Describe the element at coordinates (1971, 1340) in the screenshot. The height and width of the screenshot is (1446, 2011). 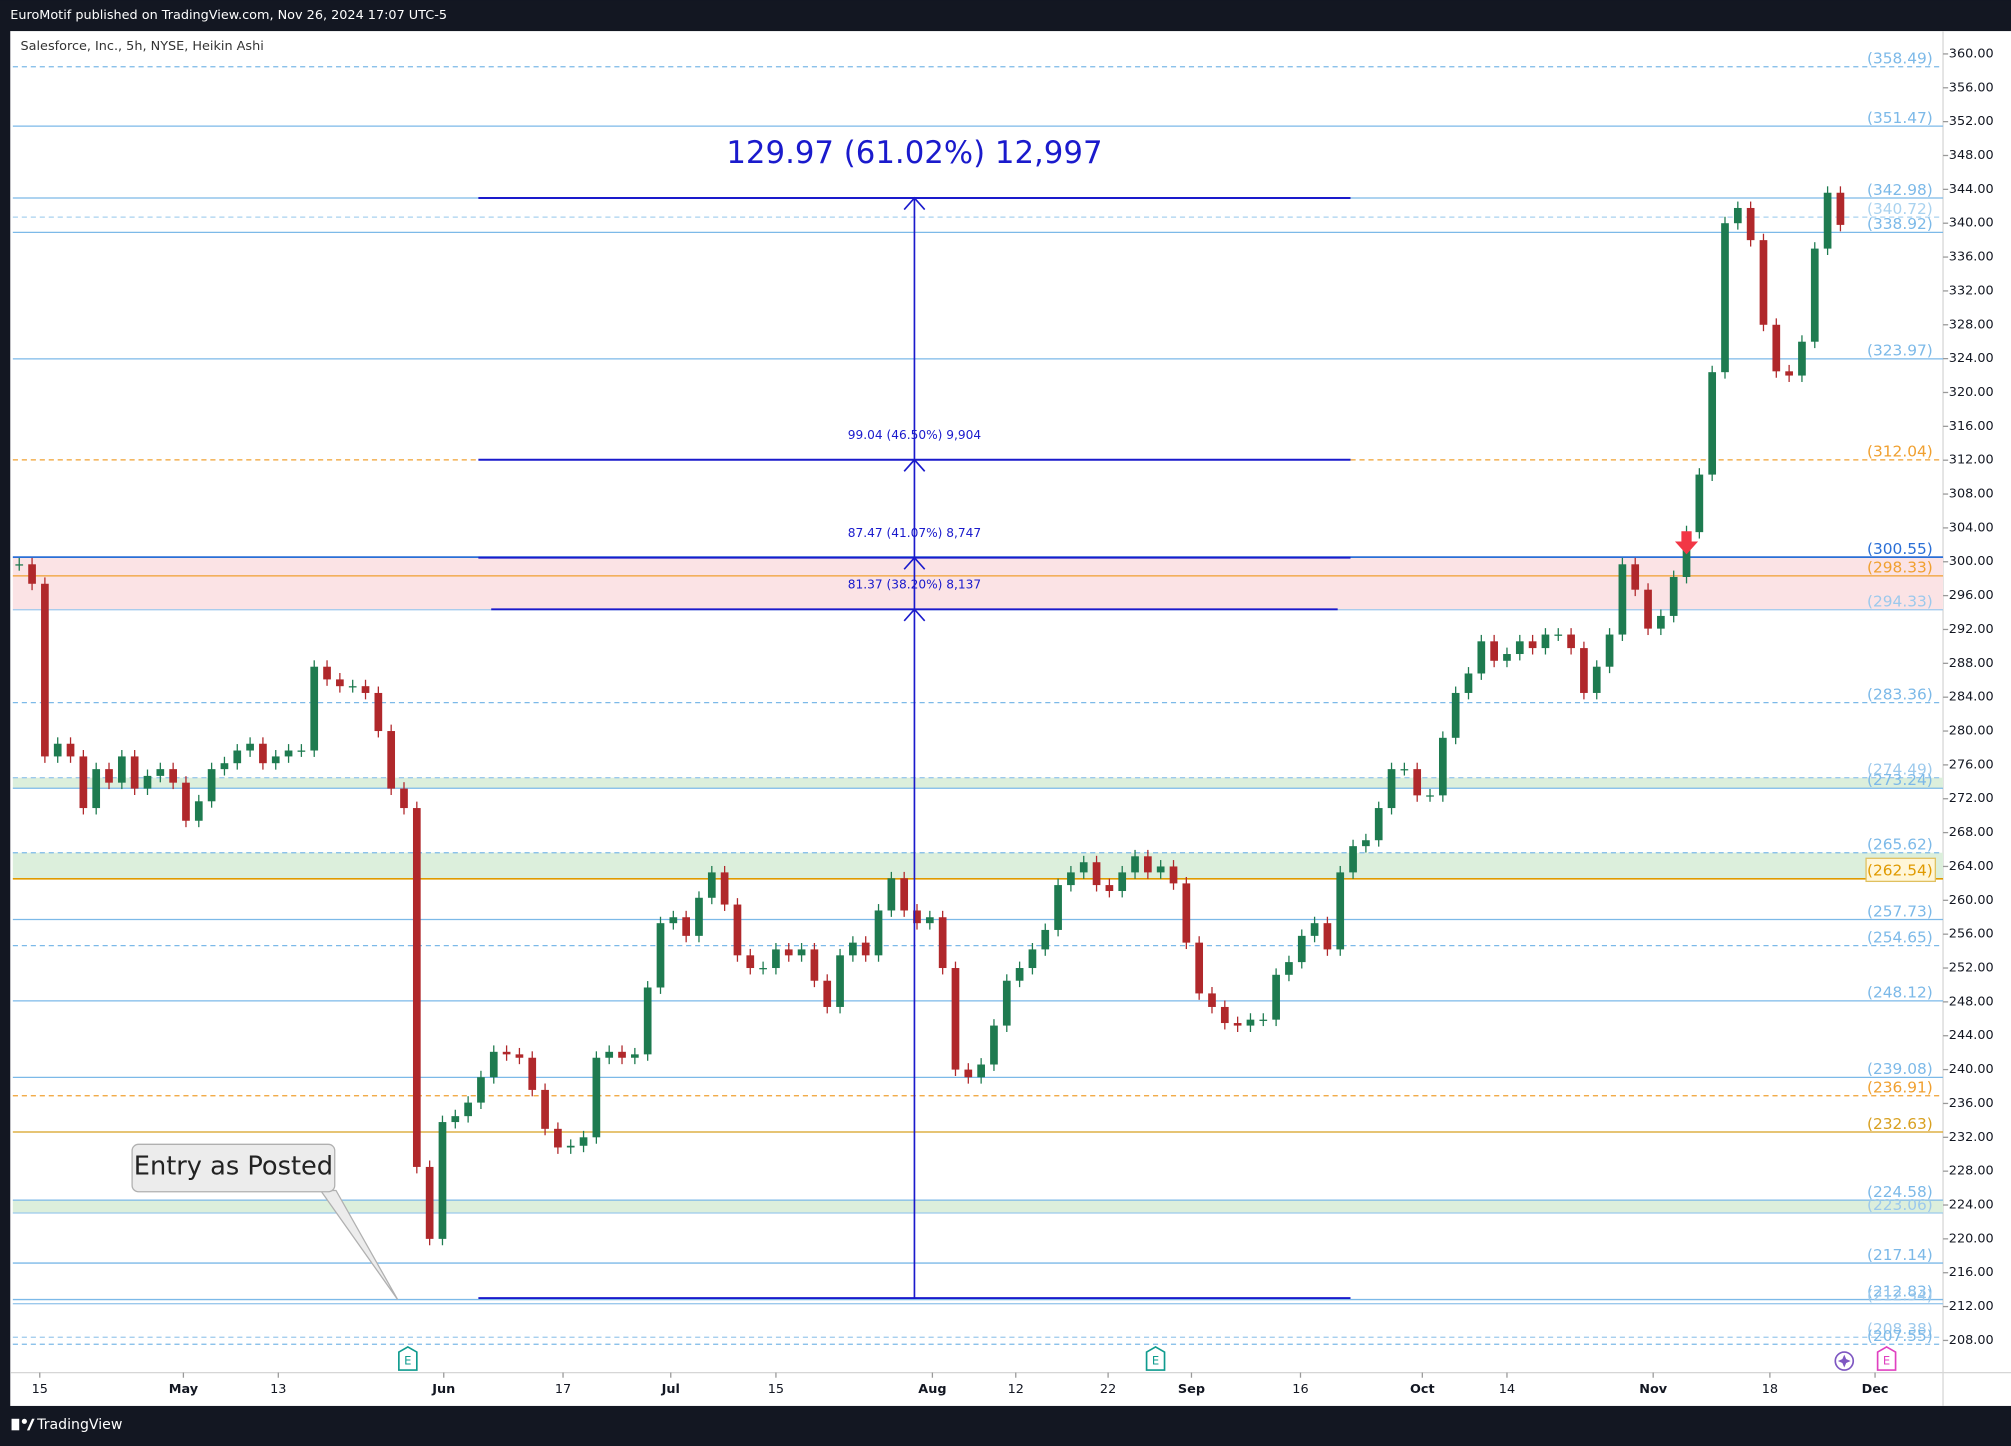
I see `y-tick-label: 208.00` at that location.